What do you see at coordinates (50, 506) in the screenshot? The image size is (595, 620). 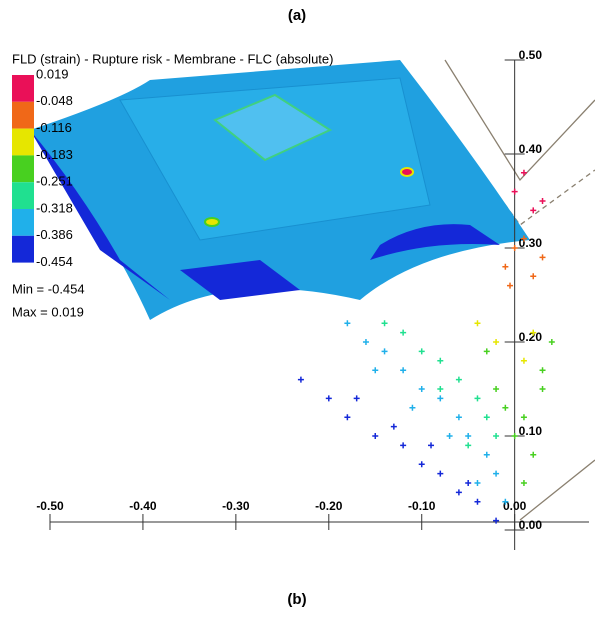 I see `x-tick-label: -0.50` at bounding box center [50, 506].